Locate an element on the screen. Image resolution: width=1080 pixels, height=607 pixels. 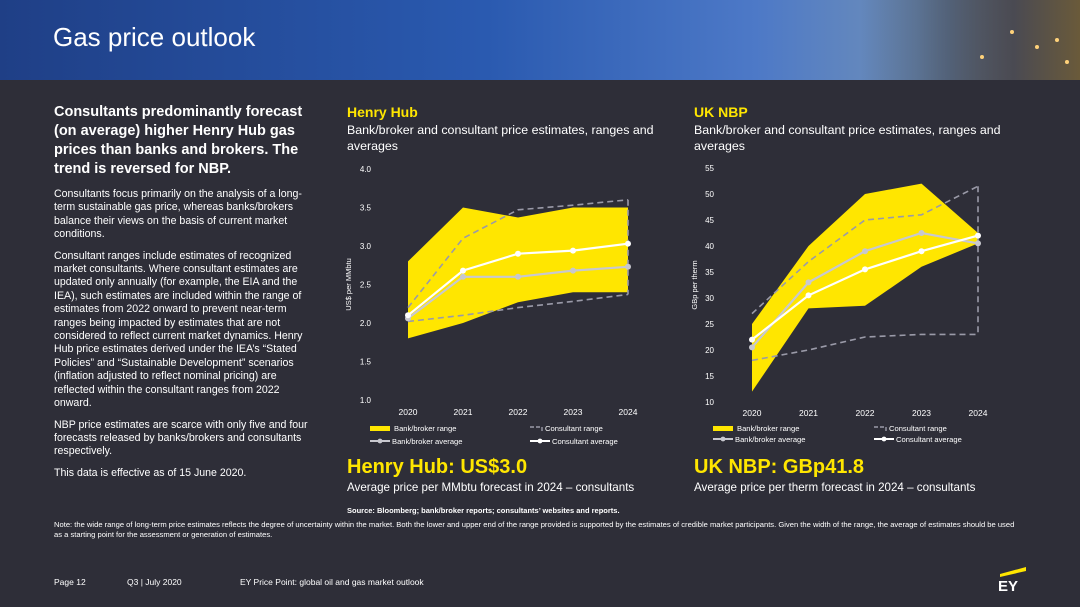
y-tick-label: 15 is located at coordinates (709, 376).